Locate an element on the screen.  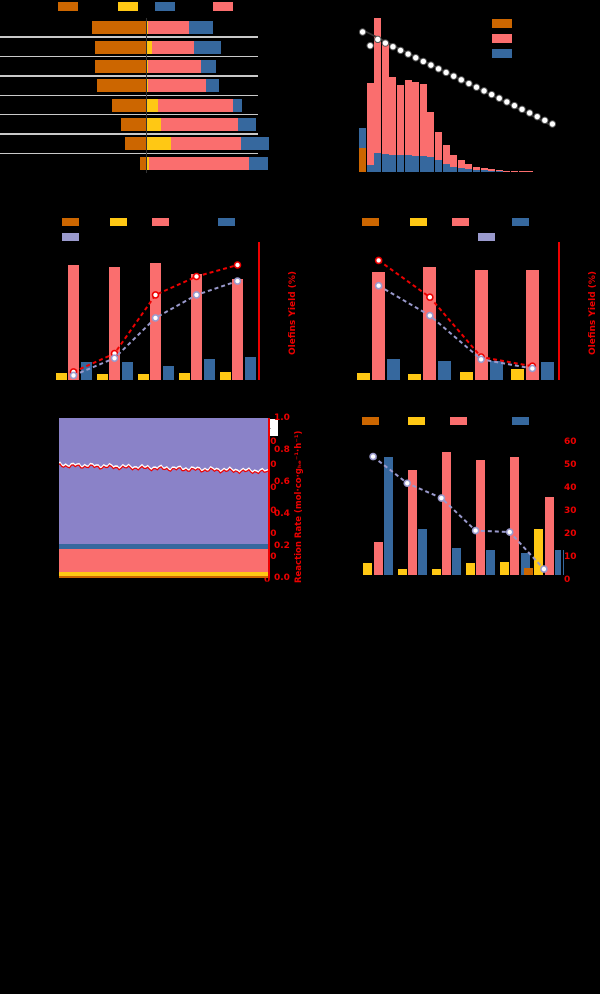
category-label-4: 1 is located at coordinates (510, 989).